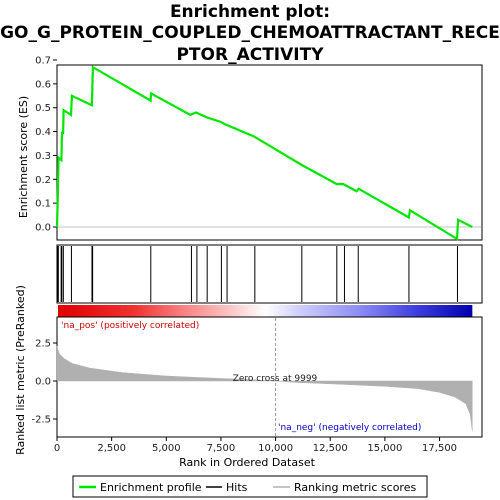  Describe the element at coordinates (130, 326) in the screenshot. I see `pos-correlated-label: 'na_pos' (positively correlated)` at that location.